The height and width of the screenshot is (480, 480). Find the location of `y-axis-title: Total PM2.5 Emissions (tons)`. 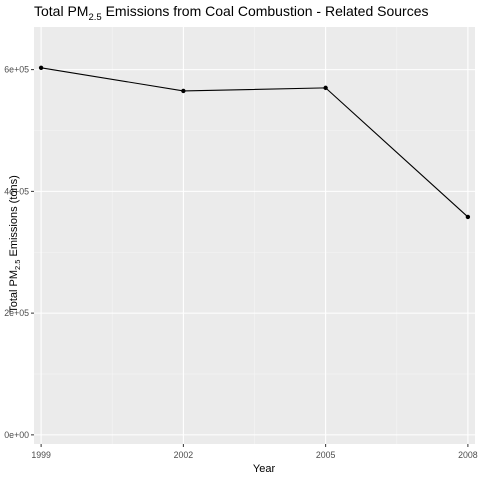

y-axis-title: Total PM2.5 Emissions (tons) is located at coordinates (15, 244).